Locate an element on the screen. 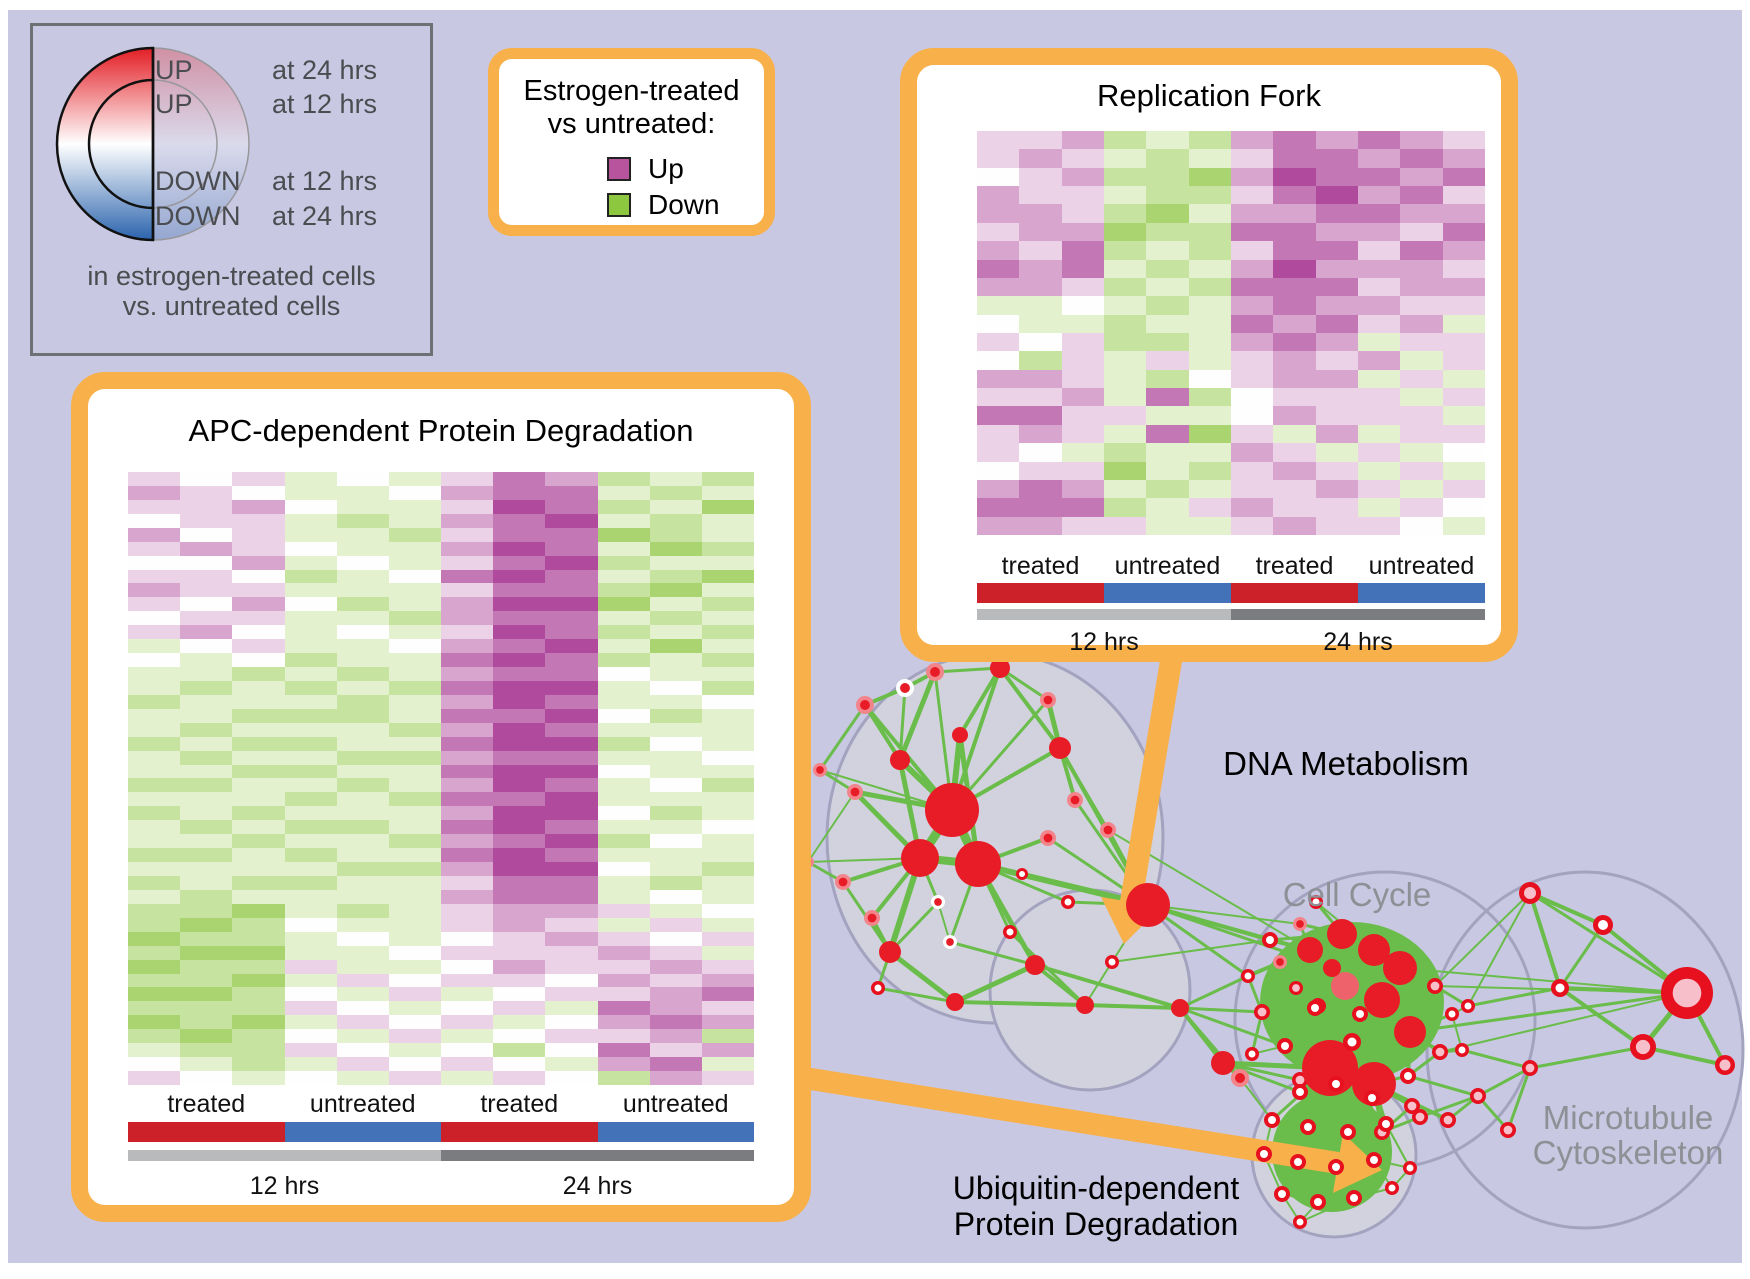  arrow-repfork-to-dna-shaft is located at coordinates (1151, 778).